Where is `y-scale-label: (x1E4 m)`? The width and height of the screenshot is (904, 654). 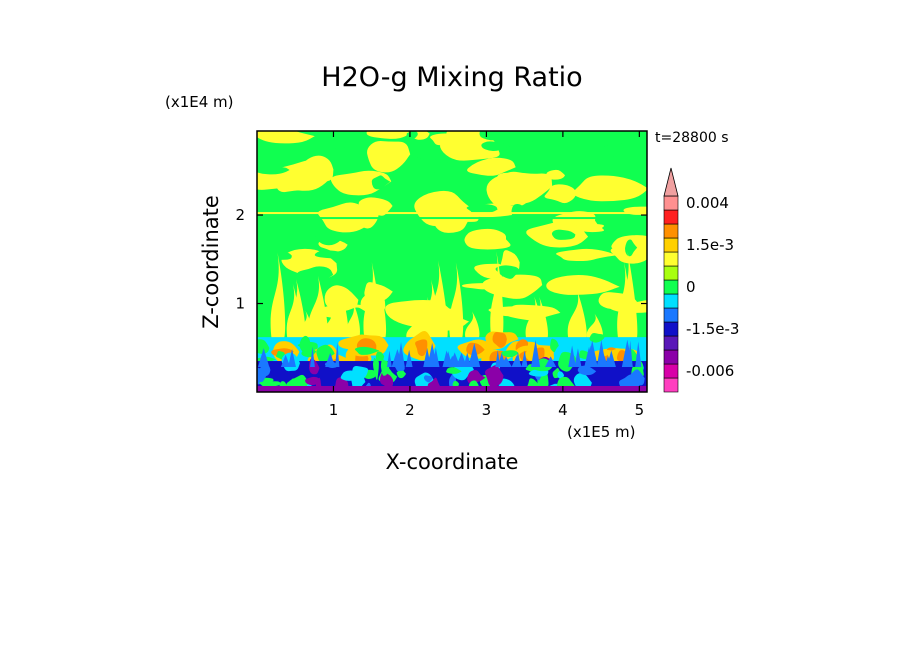
y-scale-label: (x1E4 m) is located at coordinates (199, 102).